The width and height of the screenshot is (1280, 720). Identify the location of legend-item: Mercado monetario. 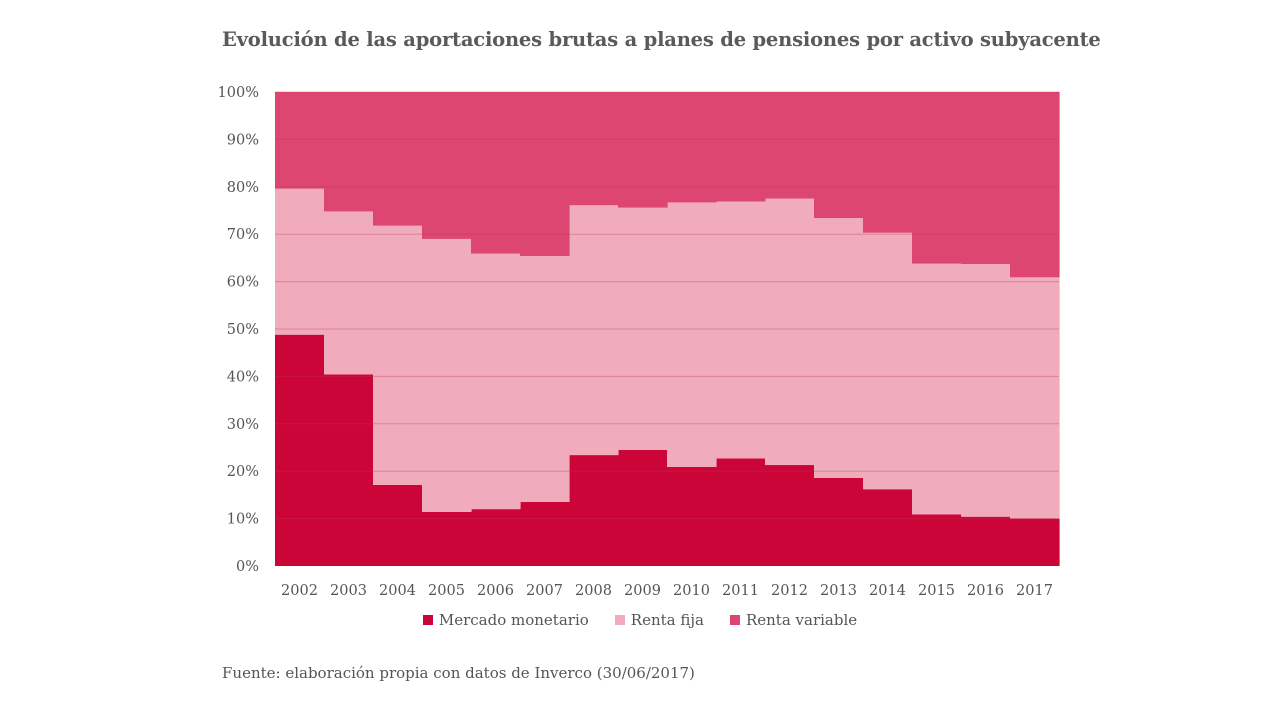
(505, 620).